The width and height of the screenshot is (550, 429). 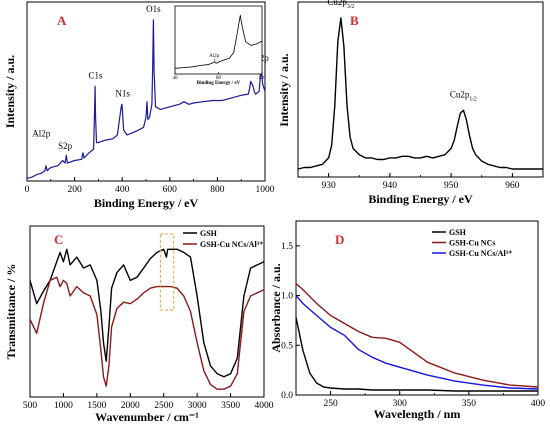 I want to click on panel-a-xtick-label: 0, so click(x=27, y=190).